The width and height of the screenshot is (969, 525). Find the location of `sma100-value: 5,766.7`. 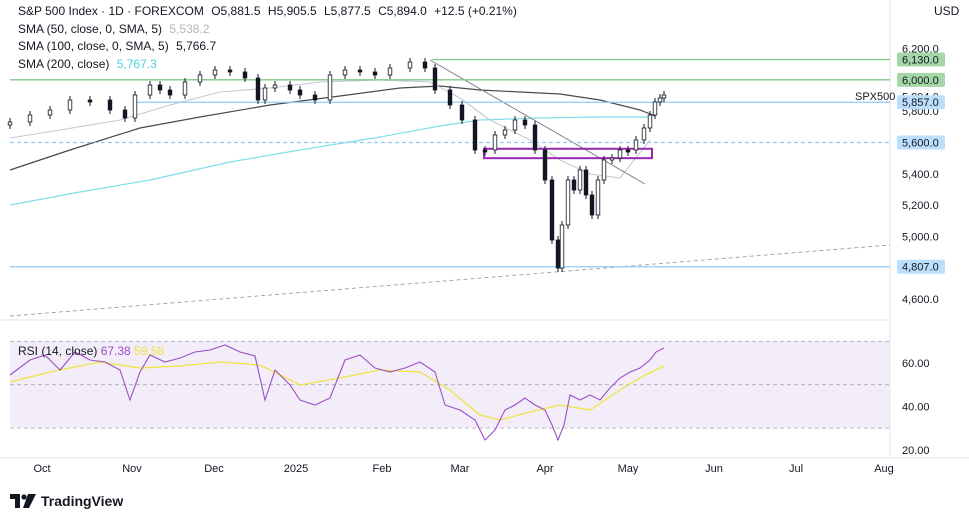

sma100-value: 5,766.7 is located at coordinates (196, 46).